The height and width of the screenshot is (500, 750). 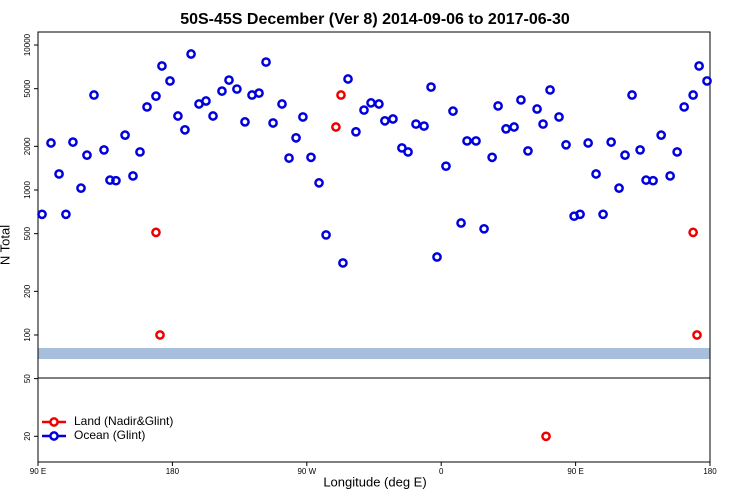 I want to click on y-tick-label: 5000, so click(x=27, y=88).